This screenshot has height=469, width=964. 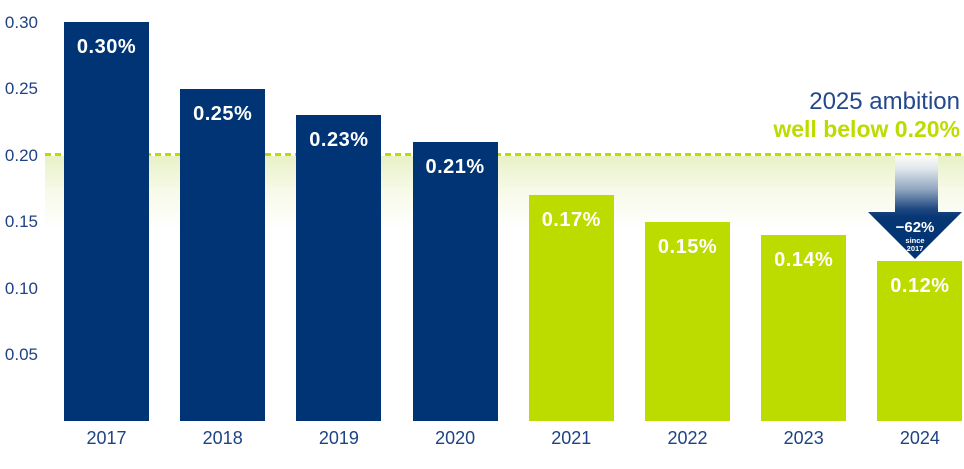 What do you see at coordinates (106, 438) in the screenshot?
I see `x-axis-label-2017: 2017` at bounding box center [106, 438].